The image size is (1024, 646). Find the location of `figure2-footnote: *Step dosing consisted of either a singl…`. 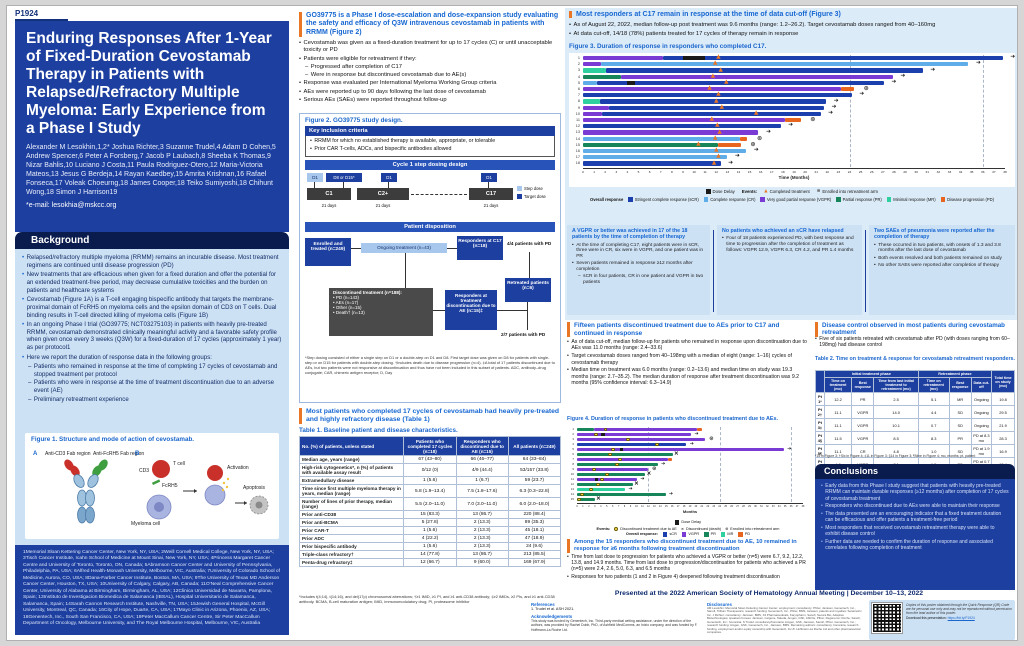

figure2-footnote: *Step dosing consisted of either a singl… is located at coordinates (430, 365).